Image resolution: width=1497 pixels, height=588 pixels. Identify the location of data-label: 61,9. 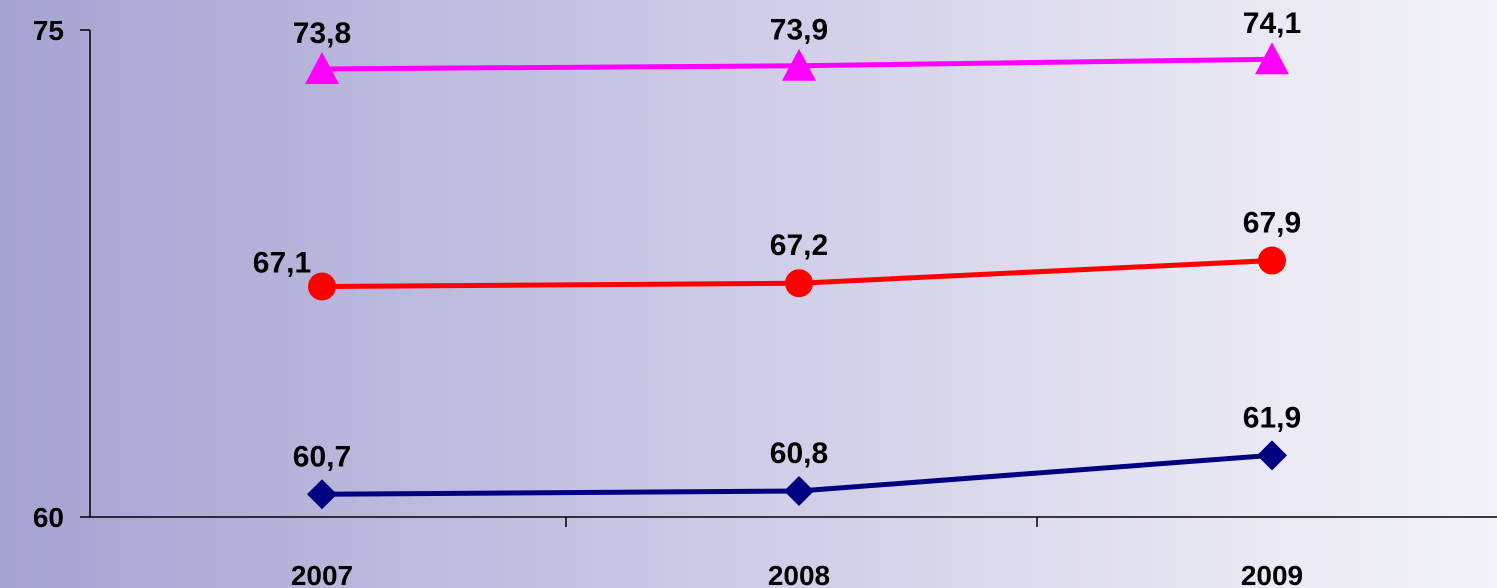
(1272, 417).